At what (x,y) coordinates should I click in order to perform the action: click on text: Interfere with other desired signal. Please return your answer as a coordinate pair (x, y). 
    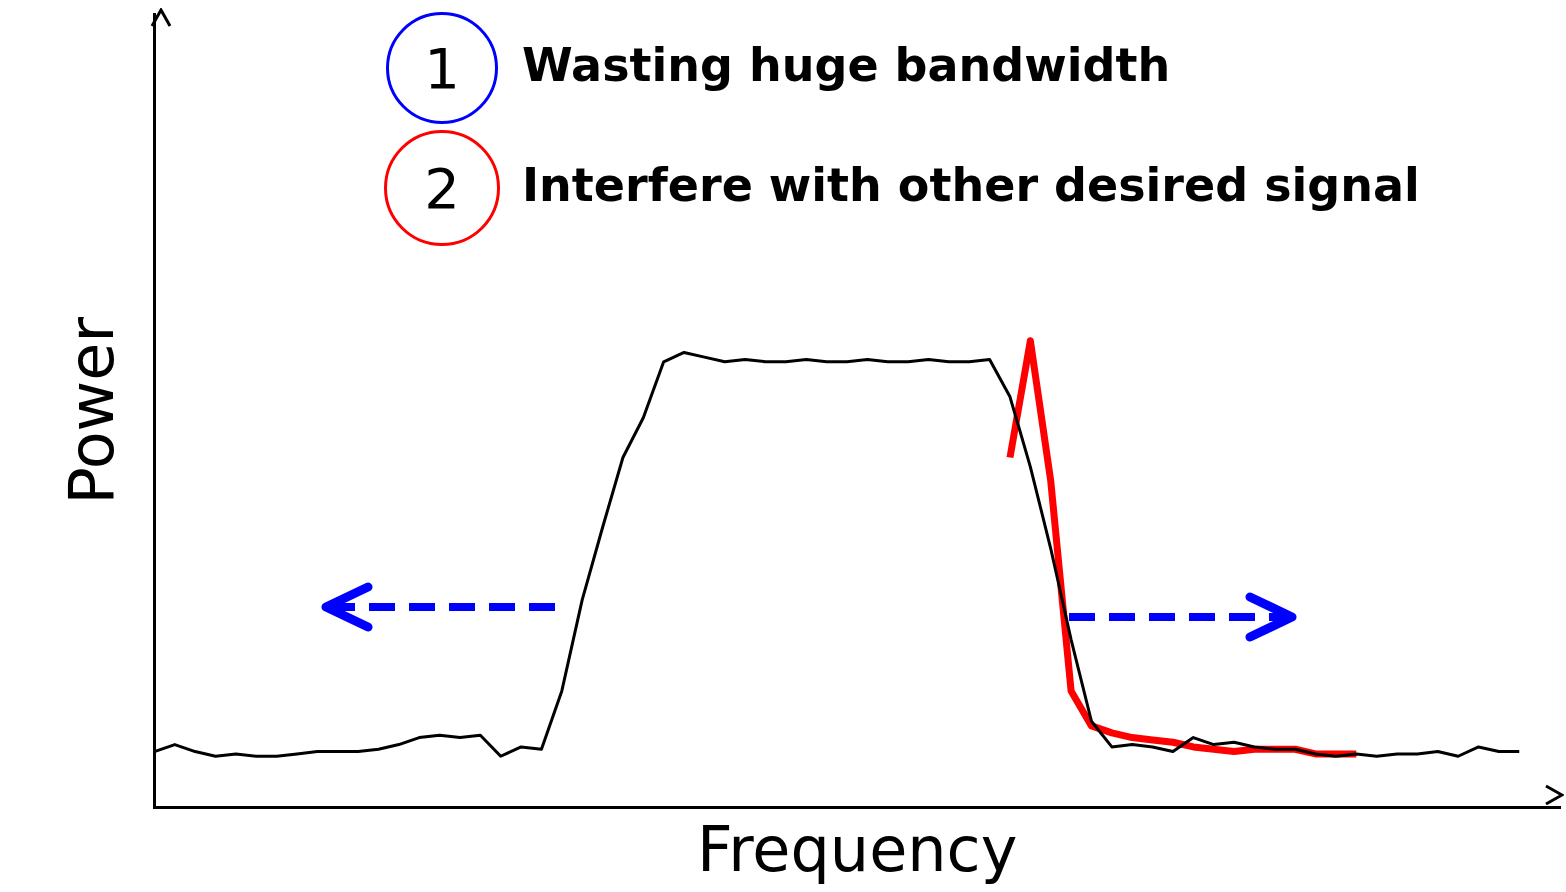
    Looking at the image, I should click on (971, 185).